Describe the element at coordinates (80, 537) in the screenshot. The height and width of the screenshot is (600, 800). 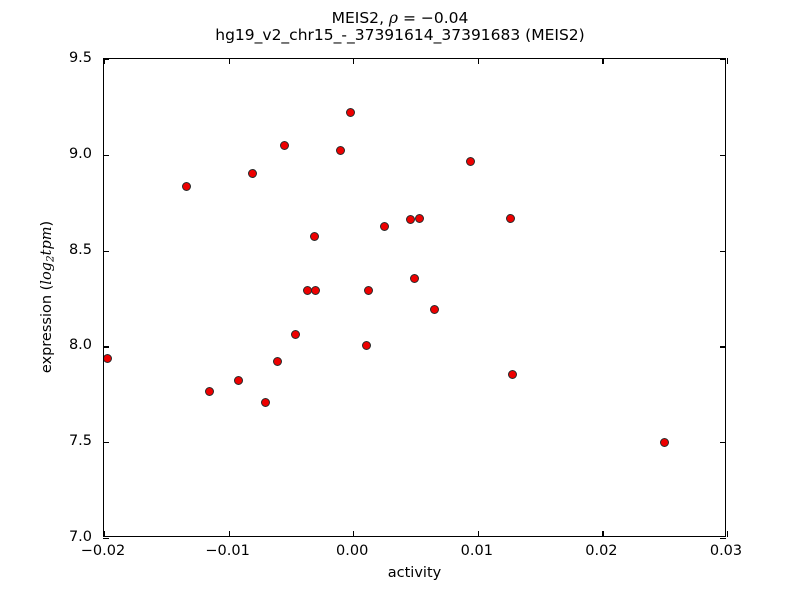
I see `y-axis-tick-label: 7.0` at that location.